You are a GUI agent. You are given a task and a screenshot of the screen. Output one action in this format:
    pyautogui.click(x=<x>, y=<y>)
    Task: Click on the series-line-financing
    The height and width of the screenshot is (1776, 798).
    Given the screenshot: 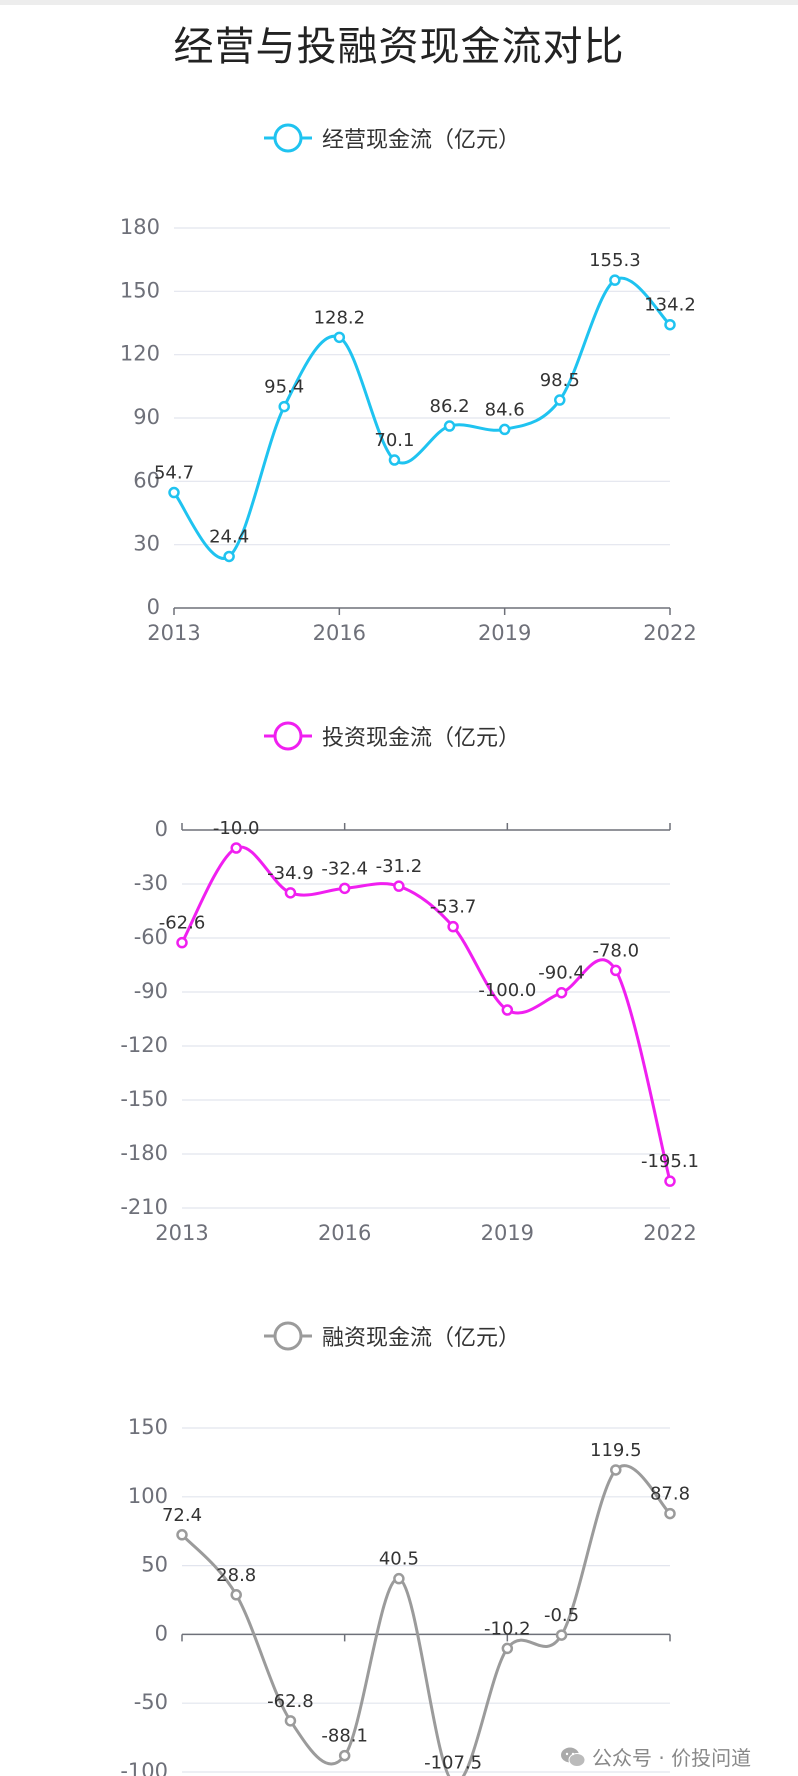 What is the action you would take?
    pyautogui.click(x=426, y=1620)
    